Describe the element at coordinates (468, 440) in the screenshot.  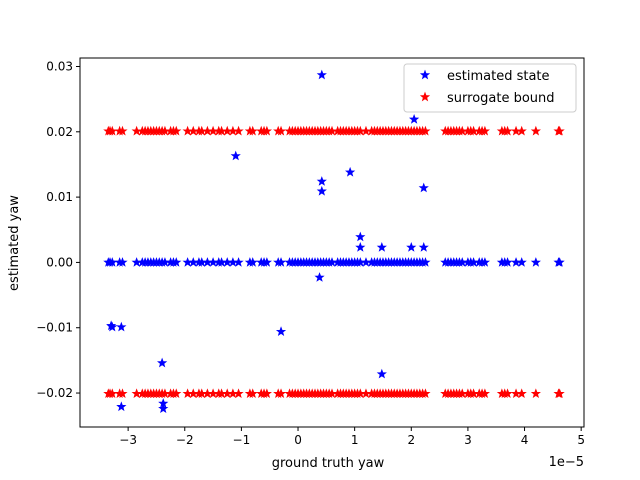
I see `x-tick-label: 3` at that location.